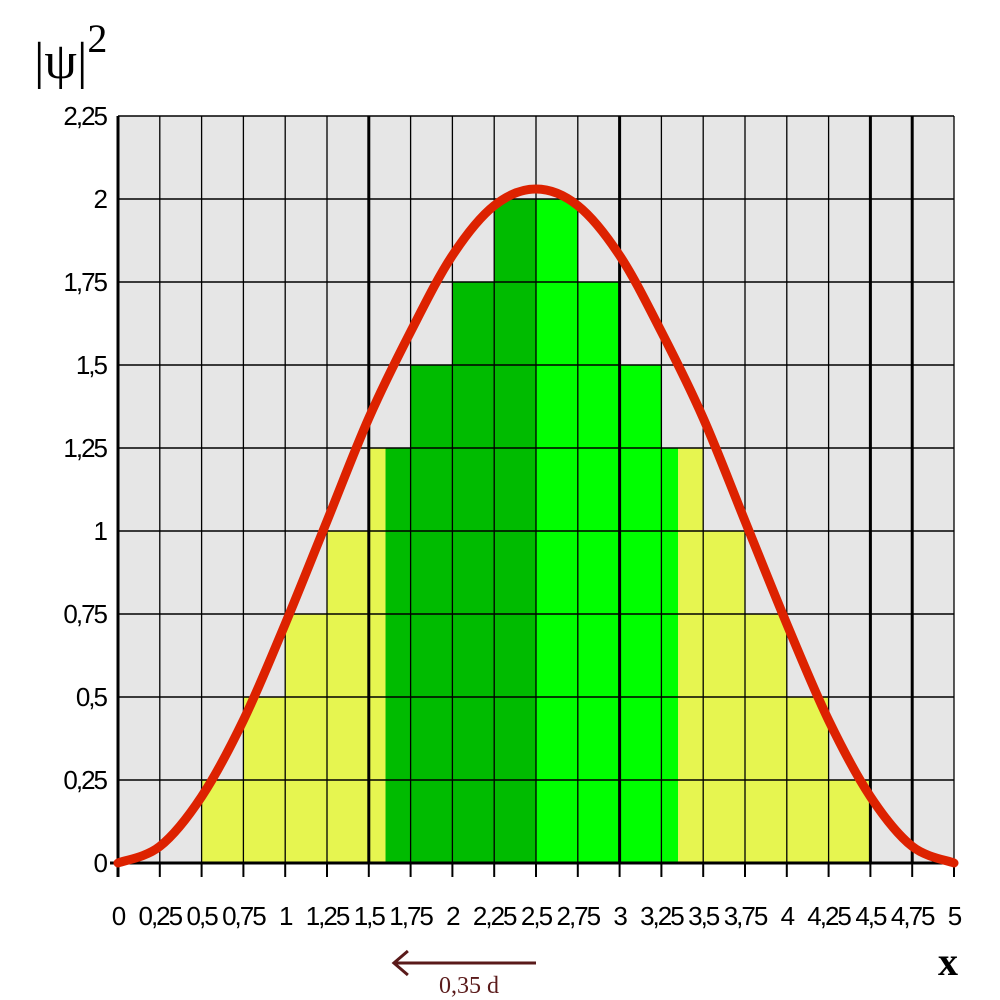  I want to click on y-tick-label-2: 0,5, so click(92, 697).